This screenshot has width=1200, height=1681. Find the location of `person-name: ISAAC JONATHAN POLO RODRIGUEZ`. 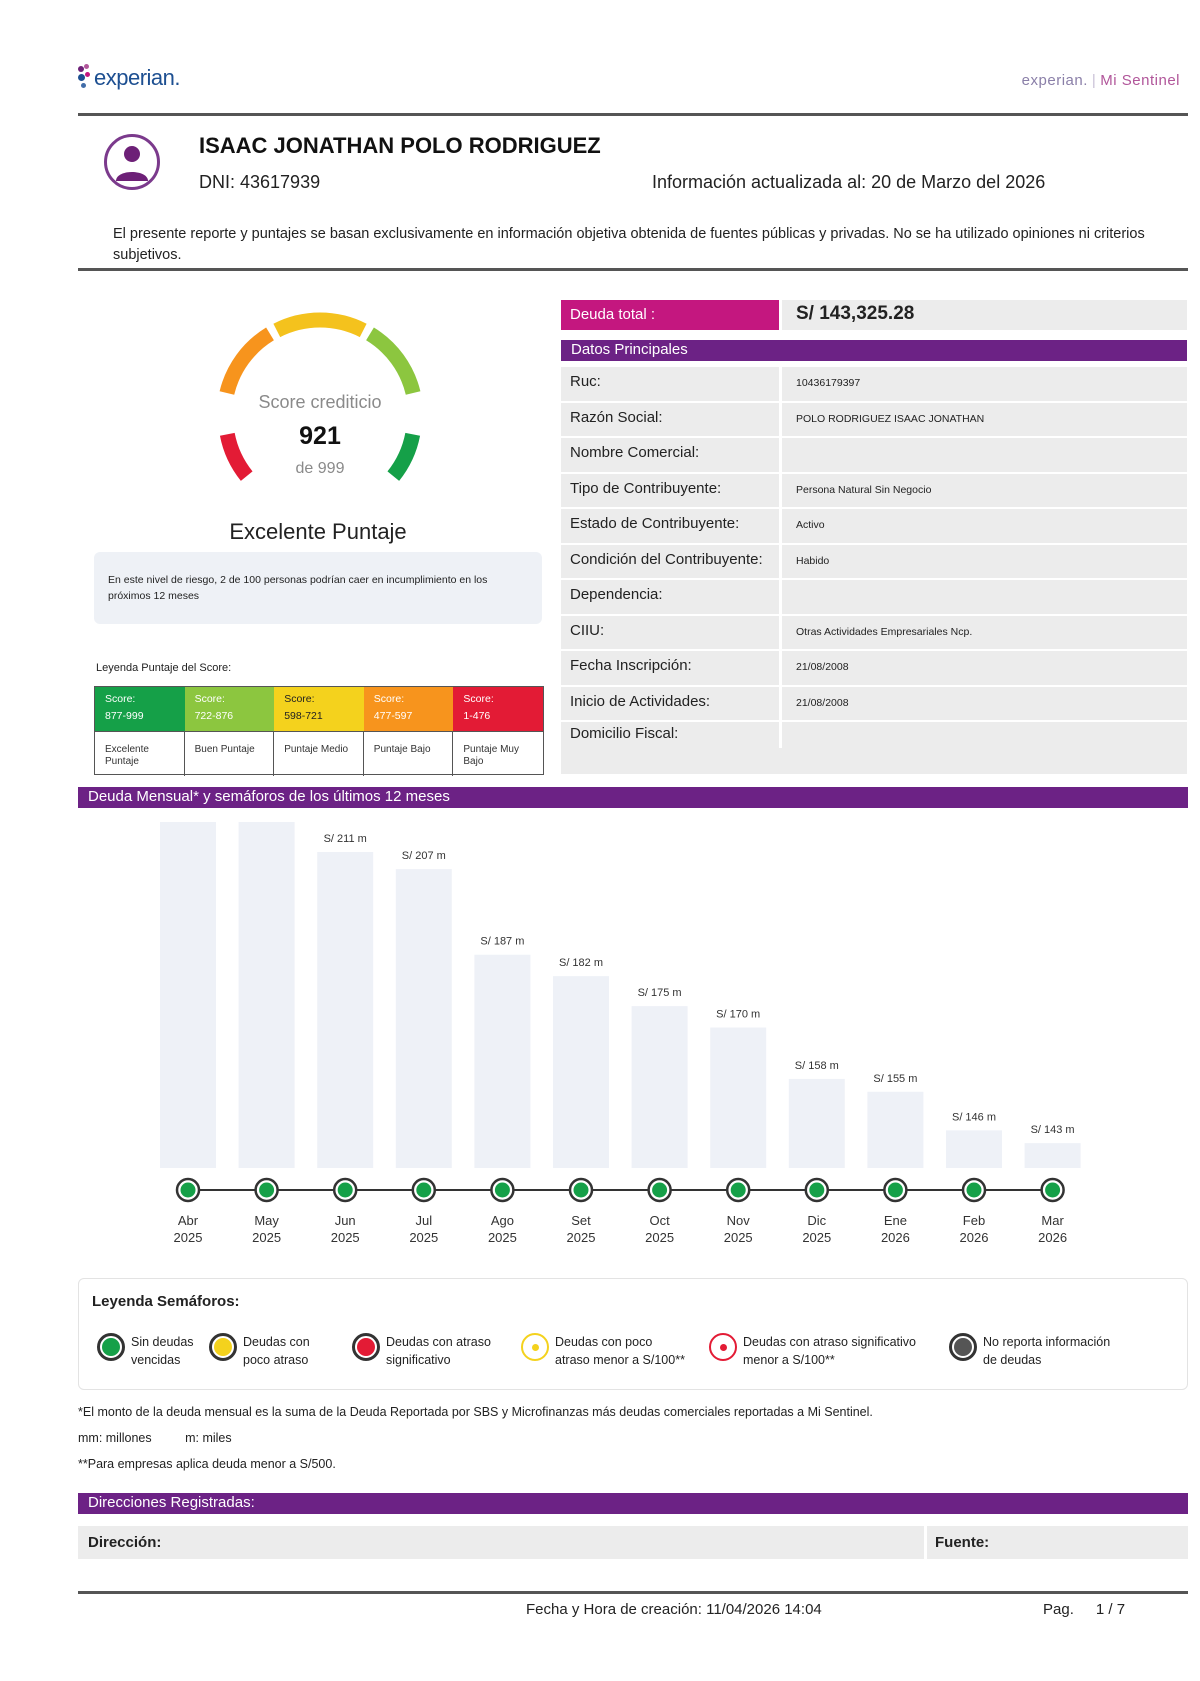

person-name: ISAAC JONATHAN POLO RODRIGUEZ is located at coordinates (400, 145).